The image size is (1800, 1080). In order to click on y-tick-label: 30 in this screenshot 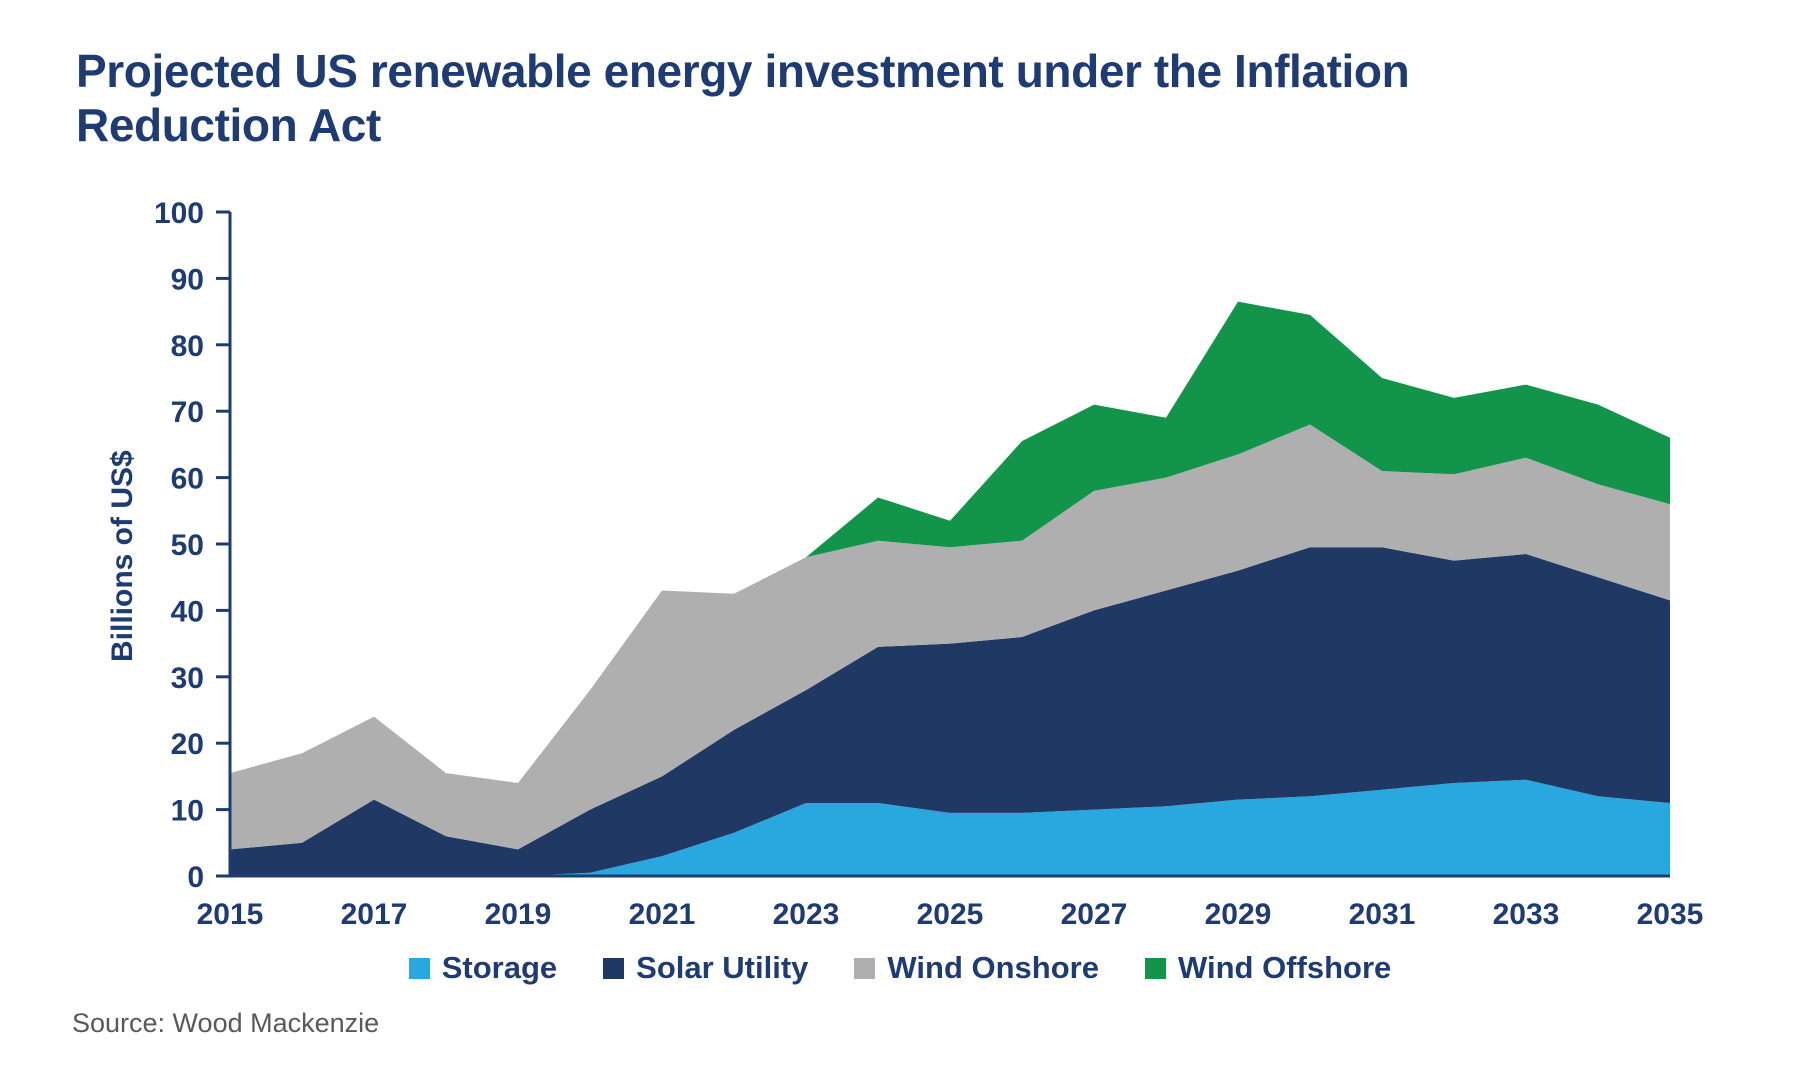, I will do `click(187, 678)`.